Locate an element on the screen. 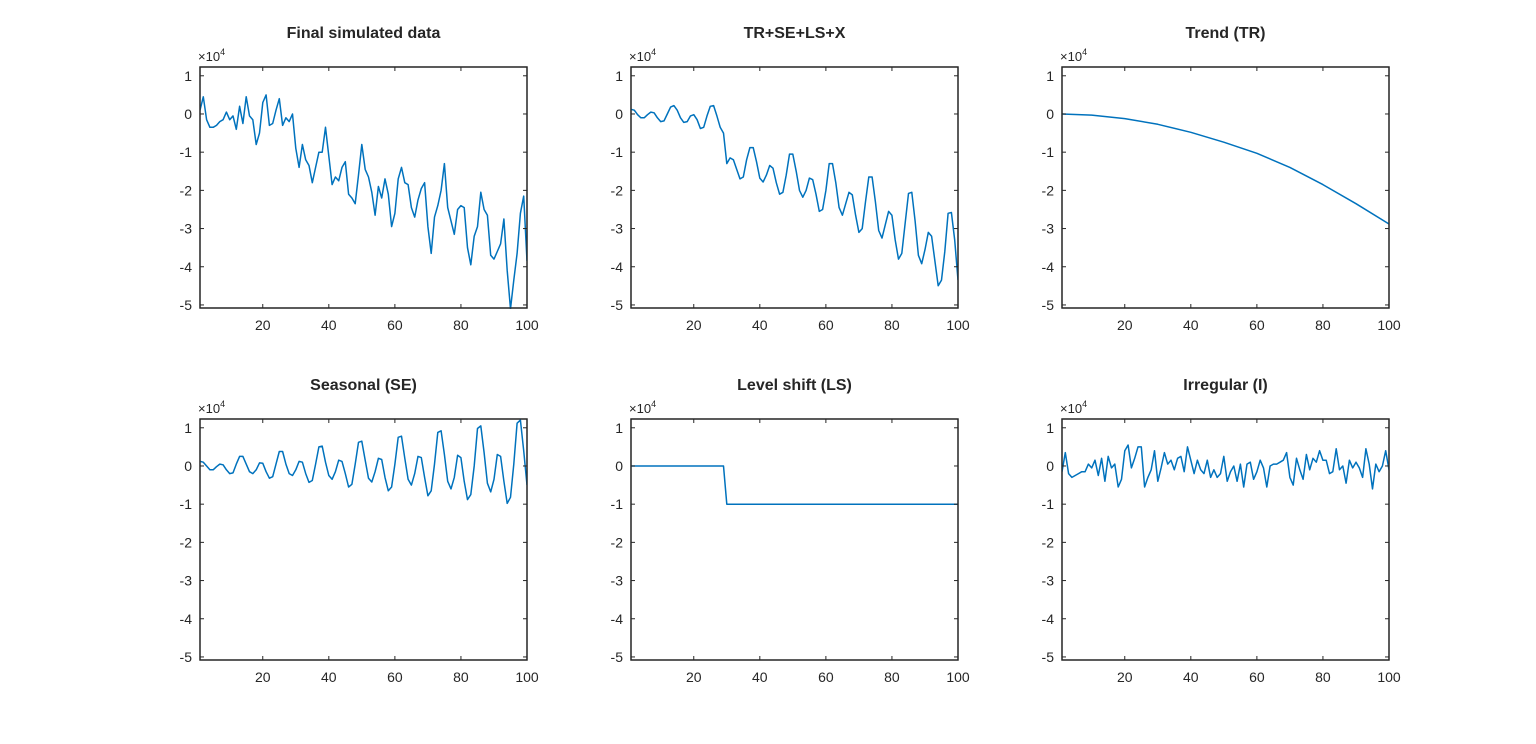 Image resolution: width=1536 pixels, height=744 pixels. subplot-title: TR+SE+LS+X is located at coordinates (795, 33).